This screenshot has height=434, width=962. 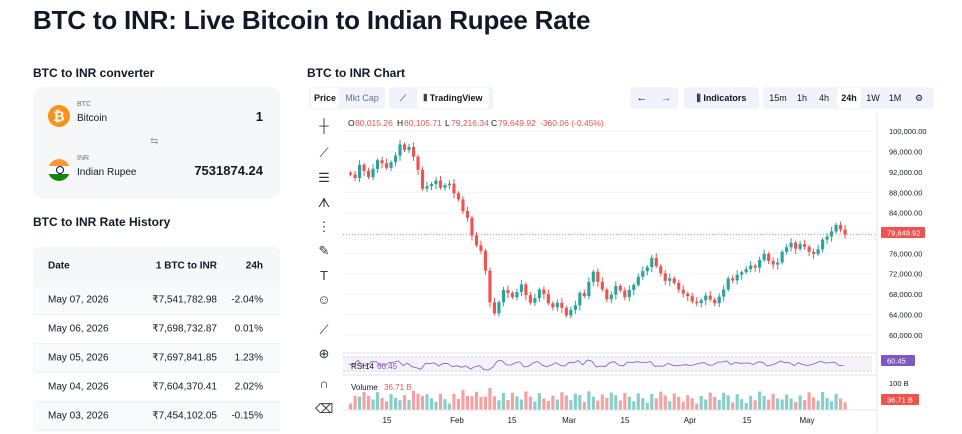 What do you see at coordinates (324, 125) in the screenshot?
I see `crosshair-icon: ┼` at bounding box center [324, 125].